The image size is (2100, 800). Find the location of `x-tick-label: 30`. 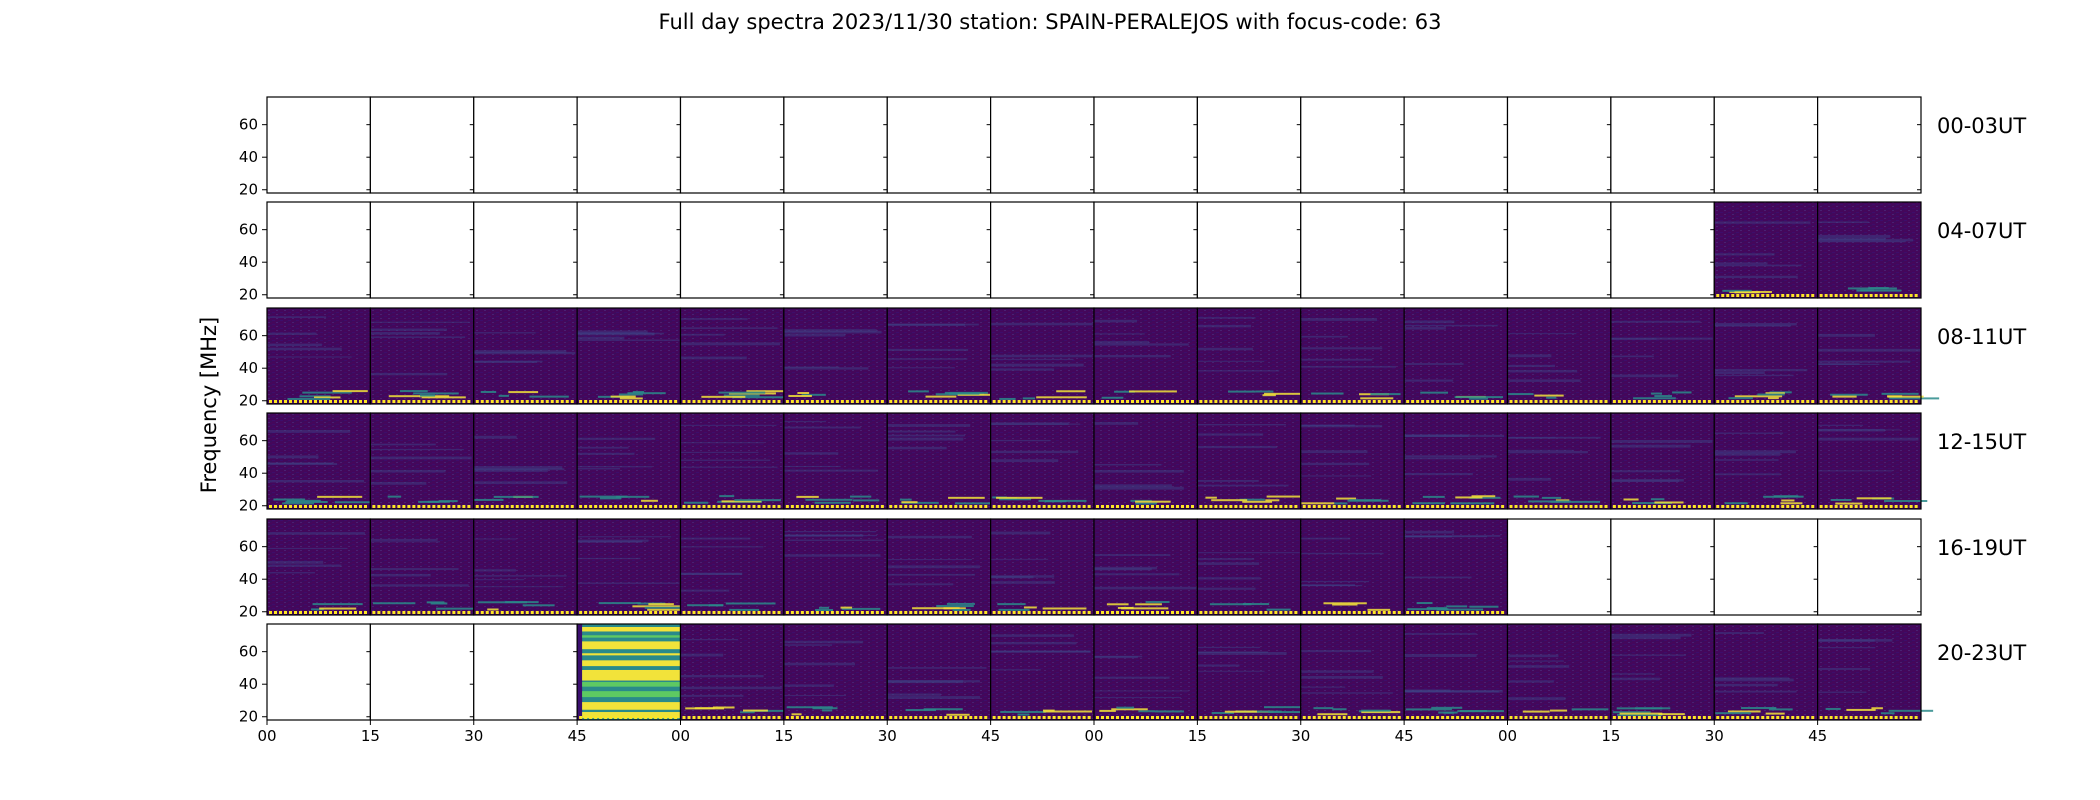

x-tick-label: 30 is located at coordinates (1300, 736).